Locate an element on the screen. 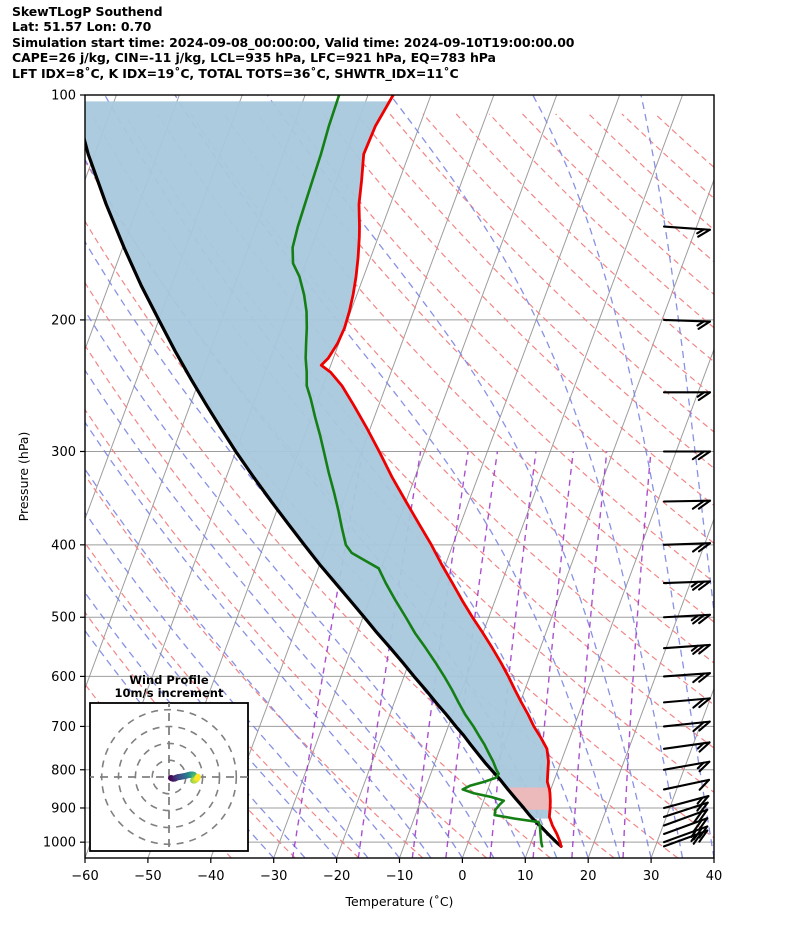  y-axis-label: Pressure (hPa) is located at coordinates (23, 477).